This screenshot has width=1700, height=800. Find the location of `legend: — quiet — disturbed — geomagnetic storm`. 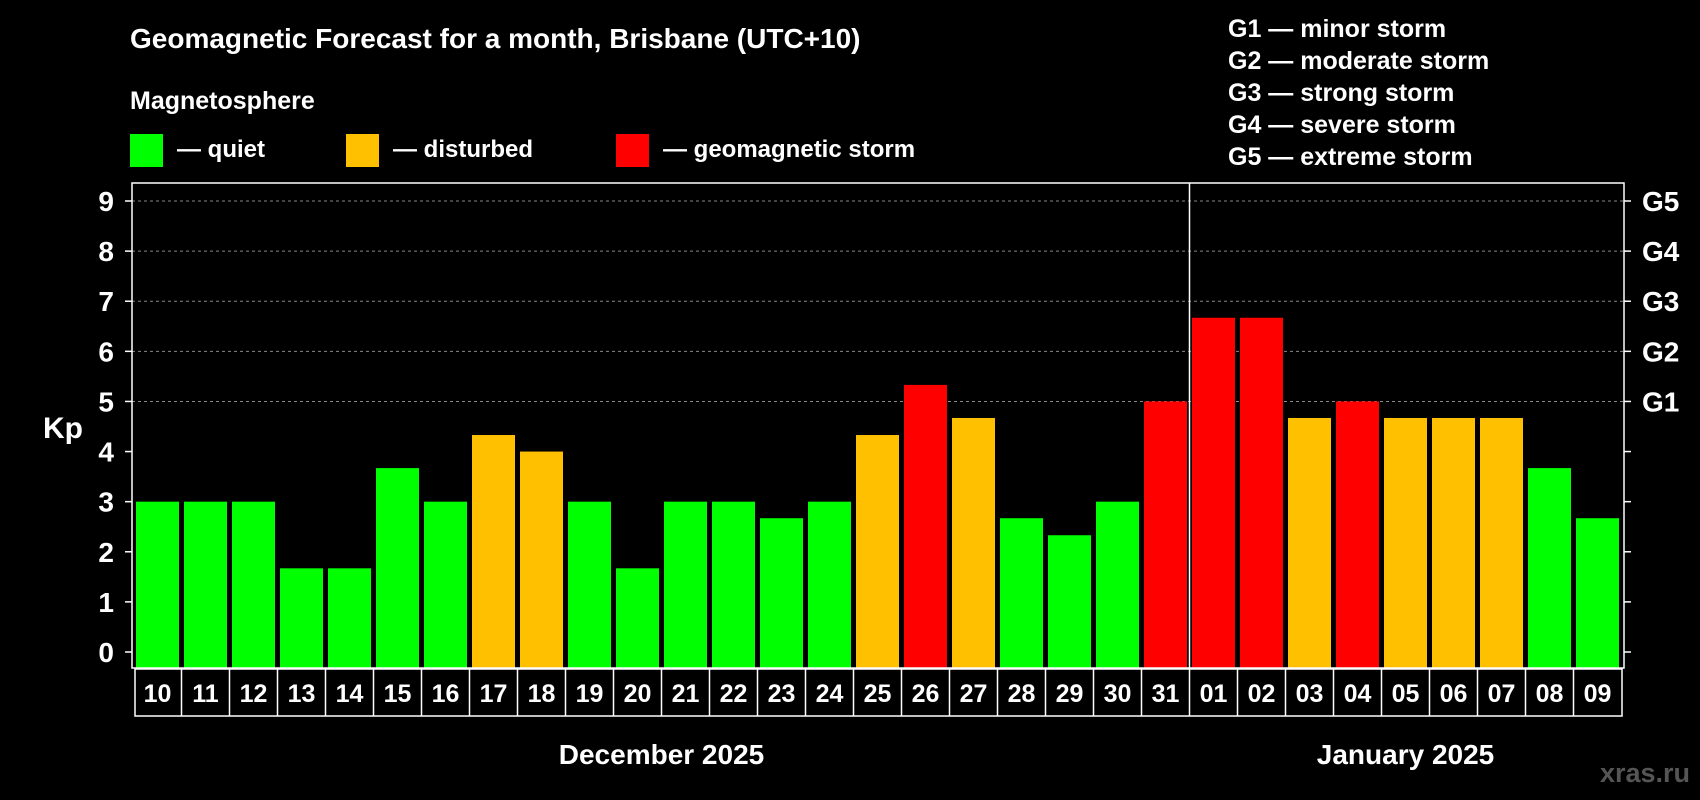

legend: — quiet — disturbed — geomagnetic storm is located at coordinates (522, 150).